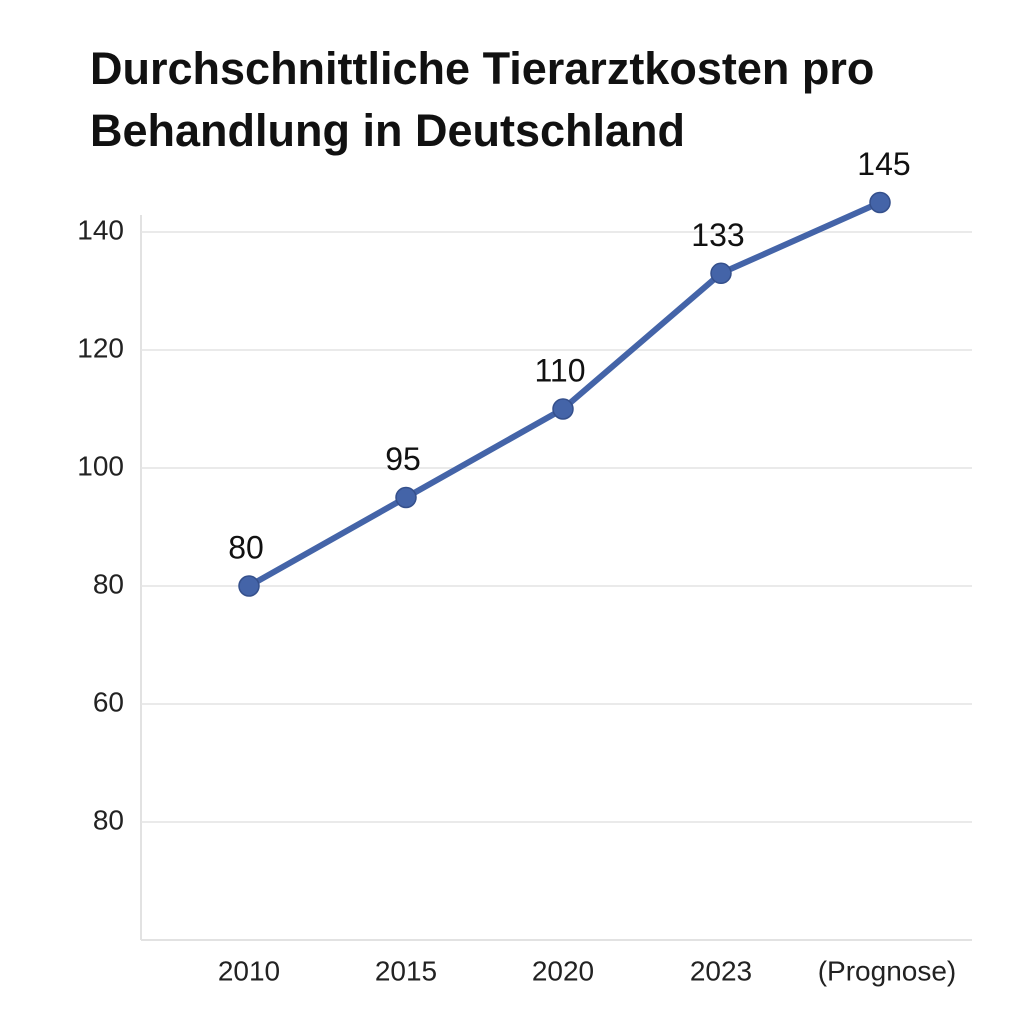 Image resolution: width=1024 pixels, height=1024 pixels. I want to click on y-tick-label: 120, so click(100, 347).